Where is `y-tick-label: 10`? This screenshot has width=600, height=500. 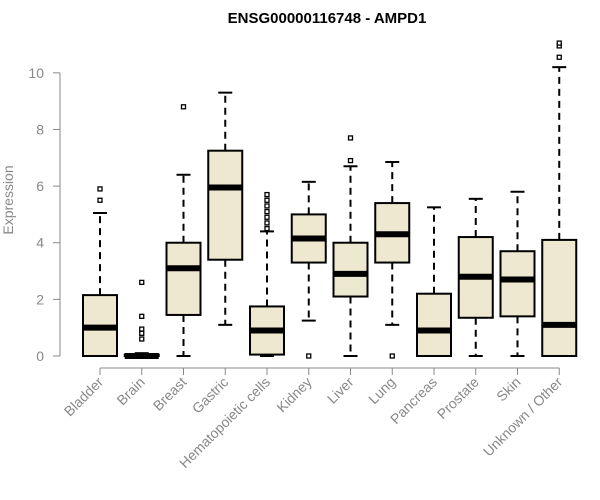
y-tick-label: 10 is located at coordinates (36, 73).